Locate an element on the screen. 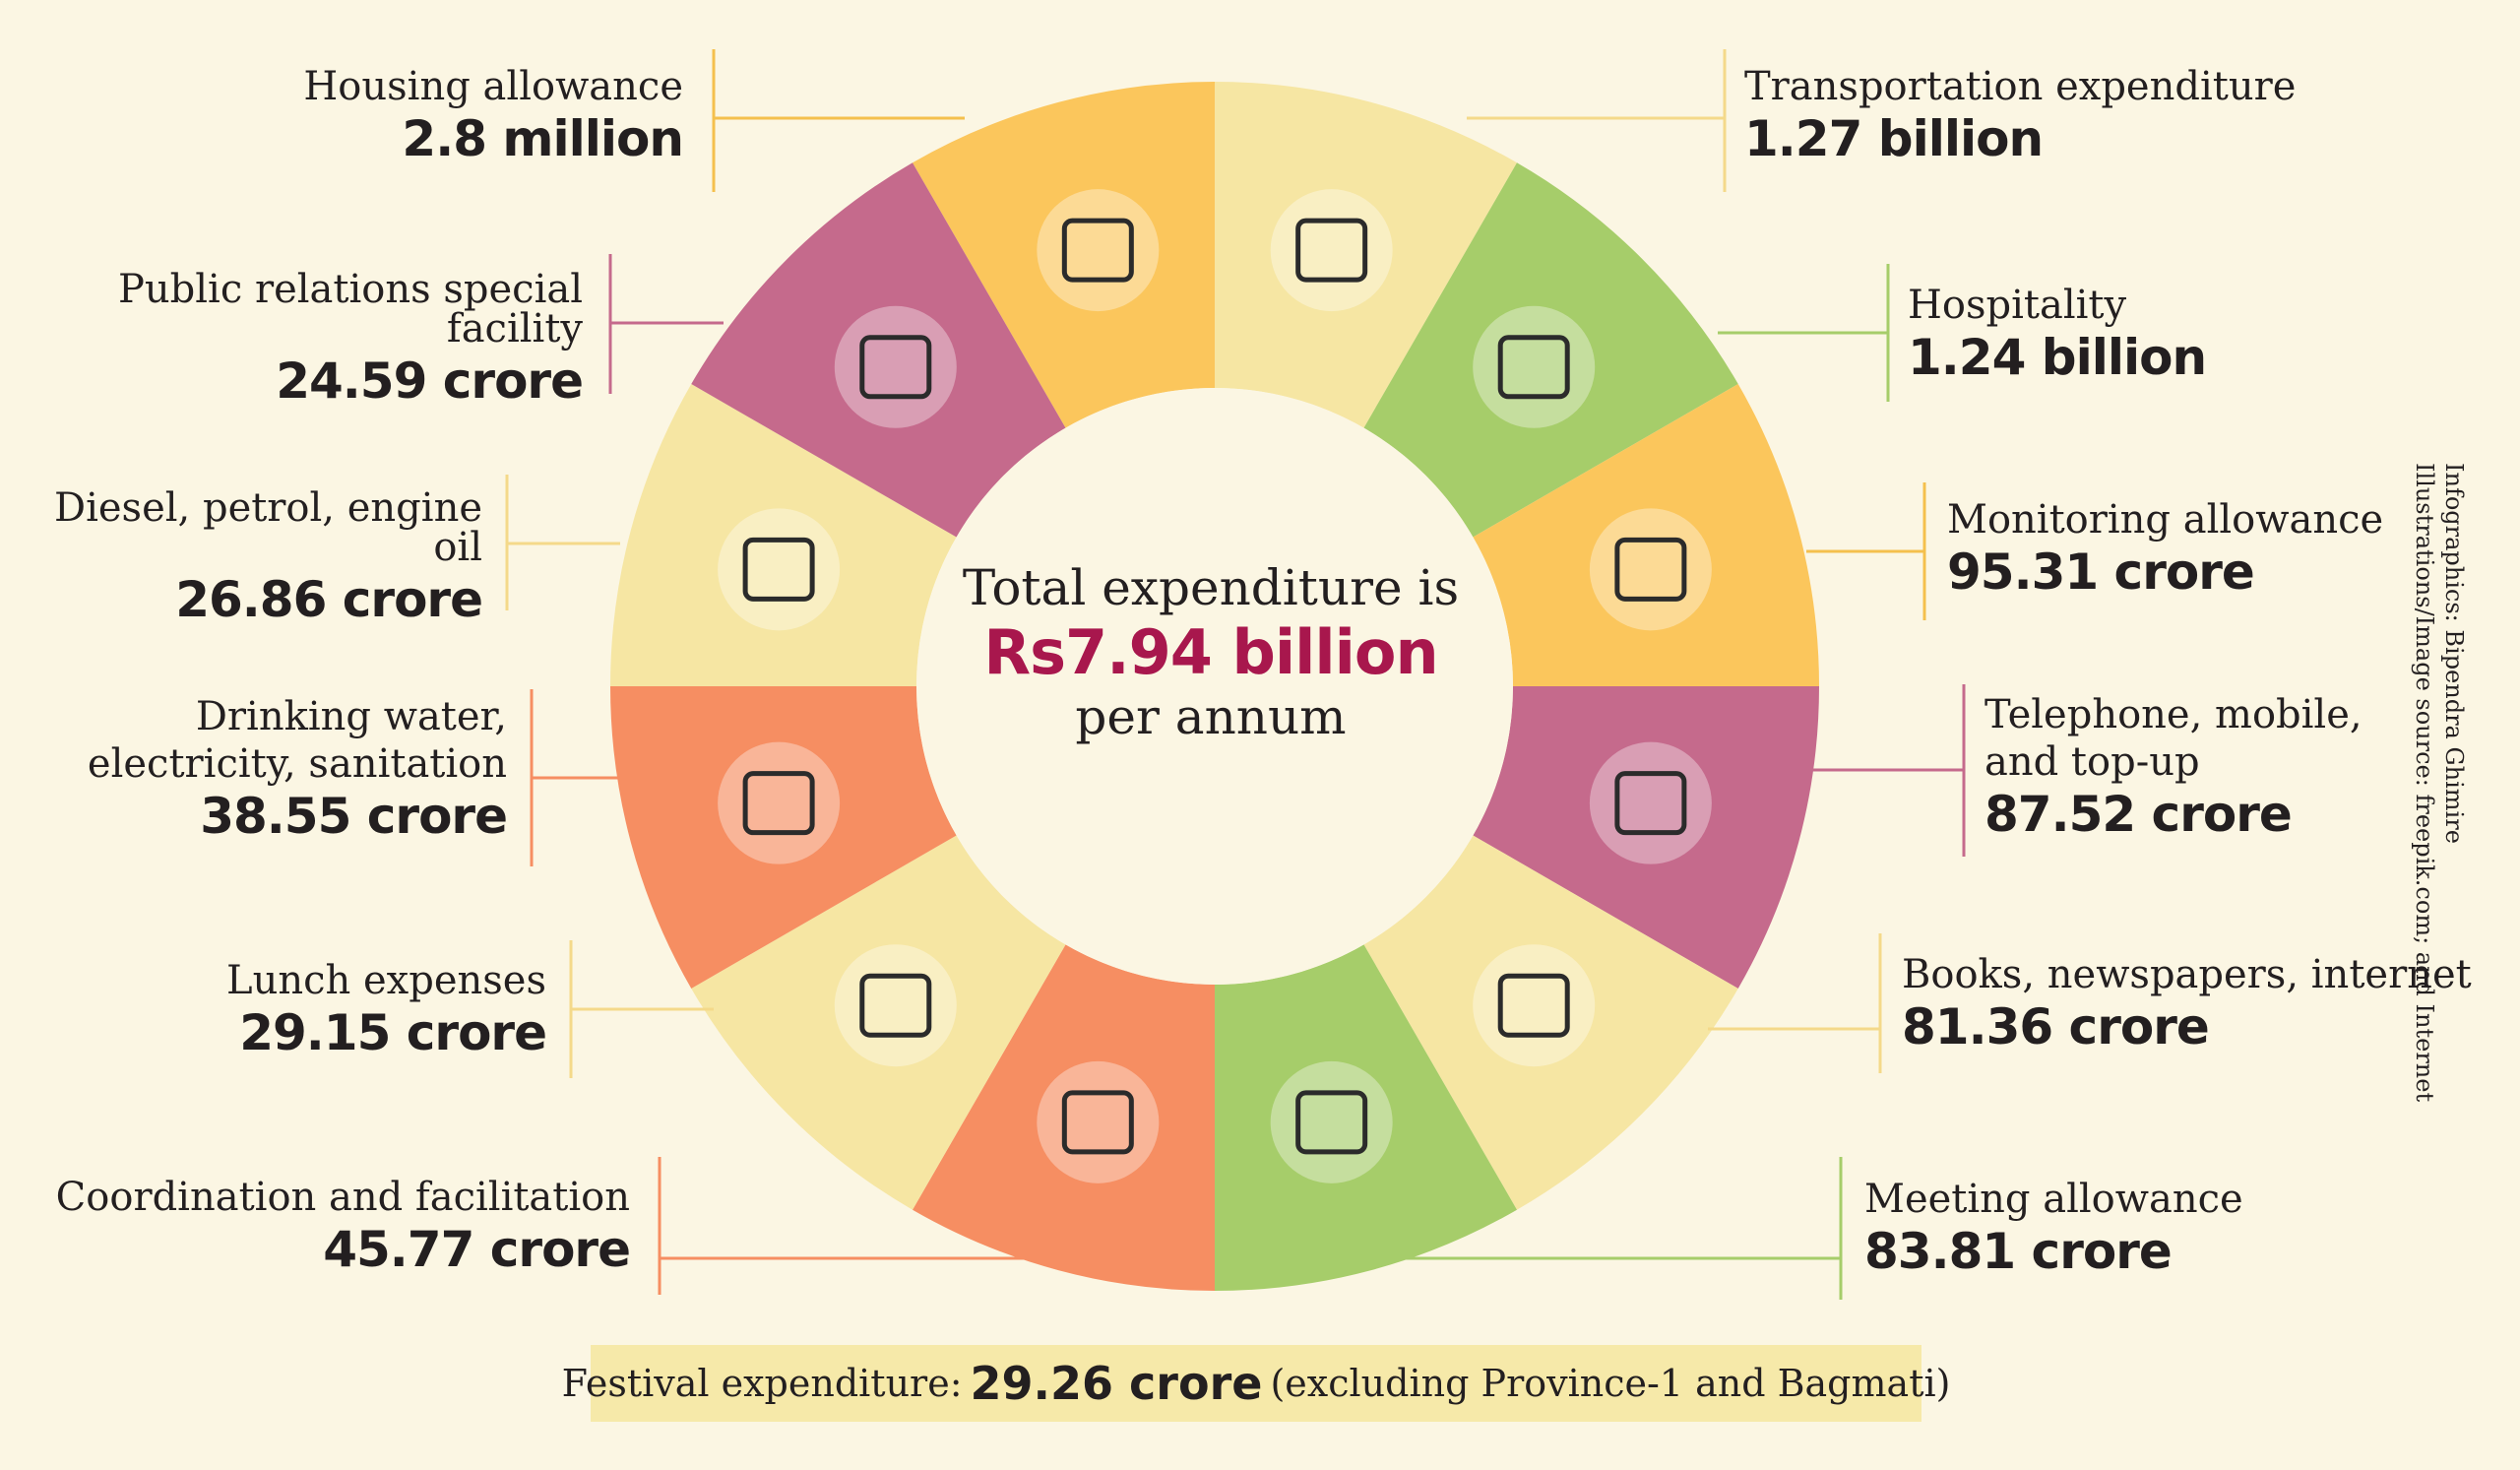  item-value: 24.59 crore is located at coordinates (430, 381).